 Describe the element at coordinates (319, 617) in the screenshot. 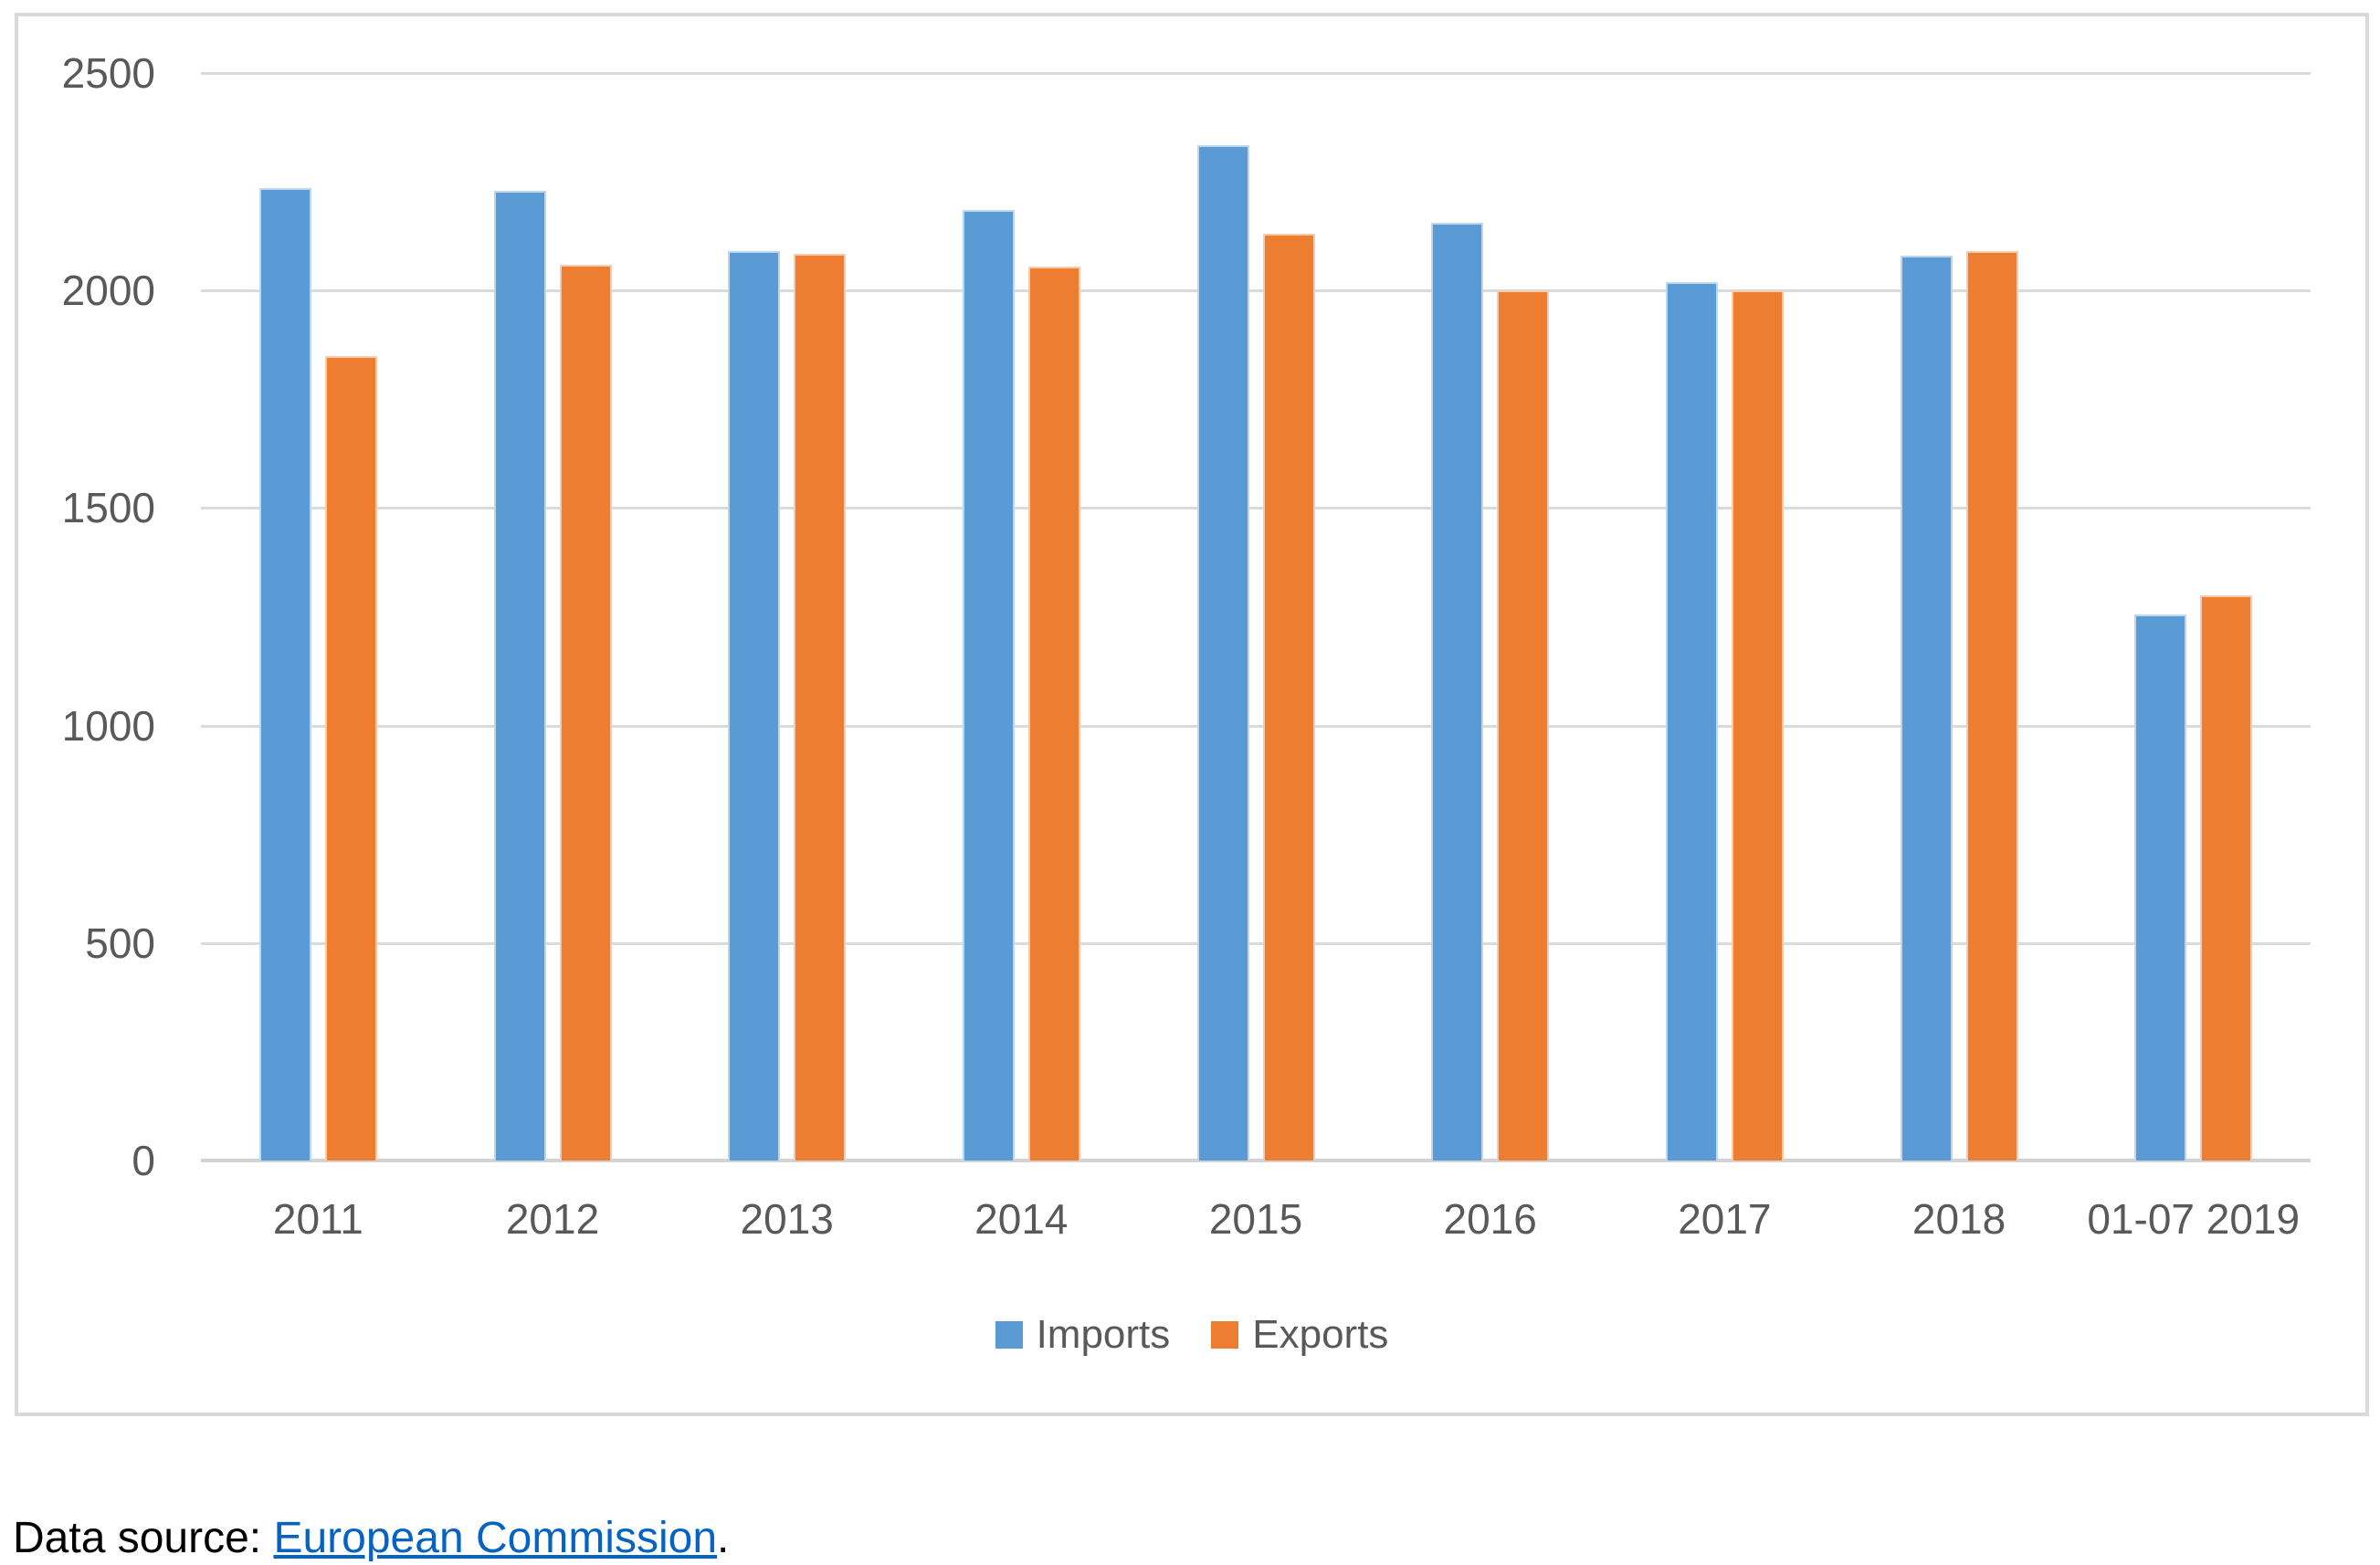

I see `bar-group-2011` at that location.